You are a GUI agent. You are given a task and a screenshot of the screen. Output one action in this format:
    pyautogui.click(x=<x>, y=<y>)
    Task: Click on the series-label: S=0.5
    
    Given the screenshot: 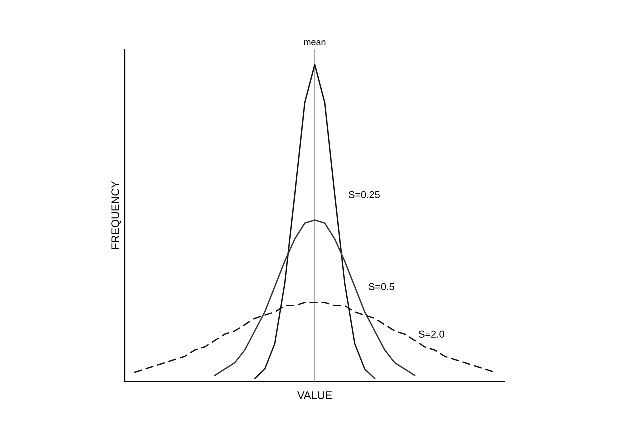 What is the action you would take?
    pyautogui.click(x=381, y=286)
    